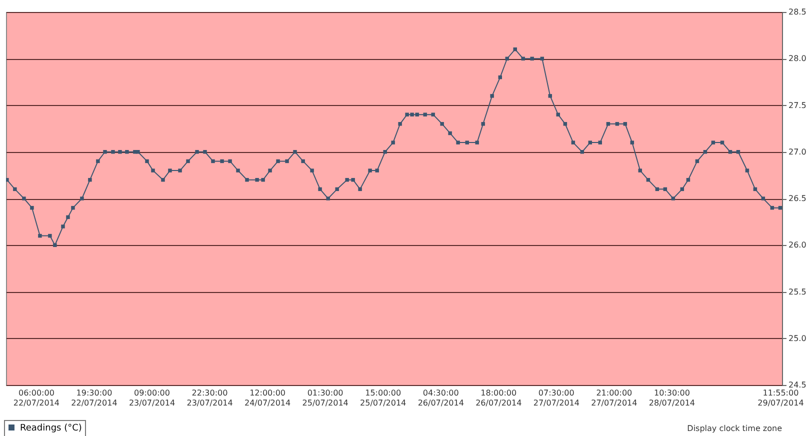 Image resolution: width=809 pixels, height=436 pixels. I want to click on text: Display clock time zone, so click(734, 428).